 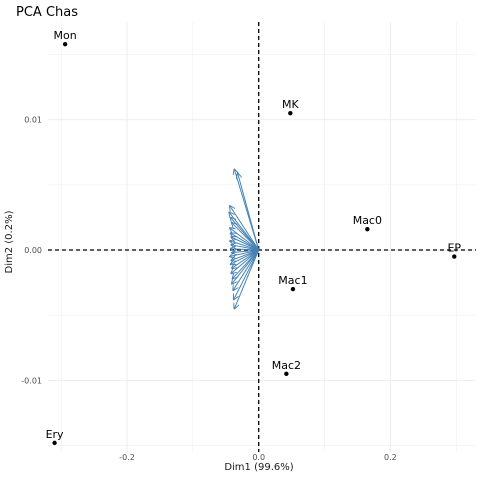 I want to click on variable-arrows, so click(x=244, y=239).